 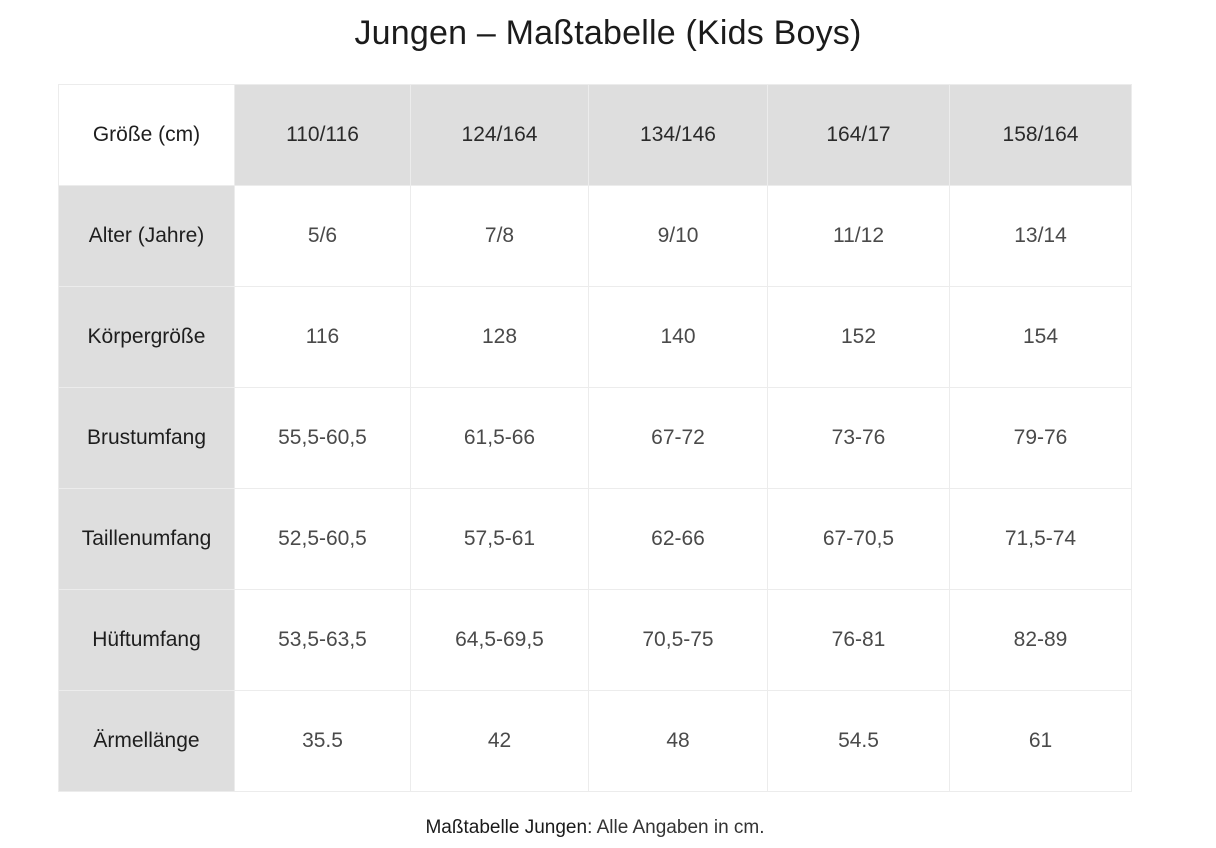 What do you see at coordinates (146, 539) in the screenshot?
I see `row-label: Taillenumfang` at bounding box center [146, 539].